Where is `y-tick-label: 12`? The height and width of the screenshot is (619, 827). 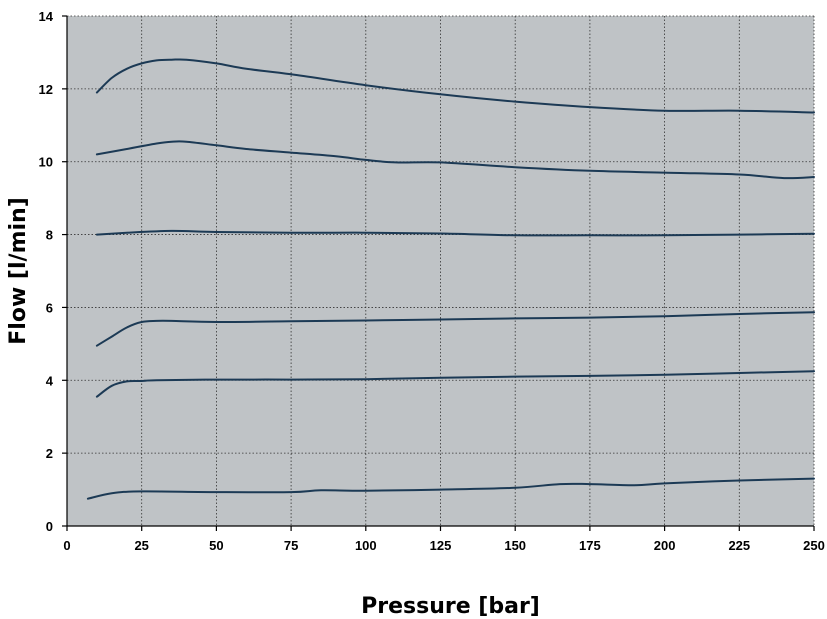
y-tick-label: 12 is located at coordinates (46, 89).